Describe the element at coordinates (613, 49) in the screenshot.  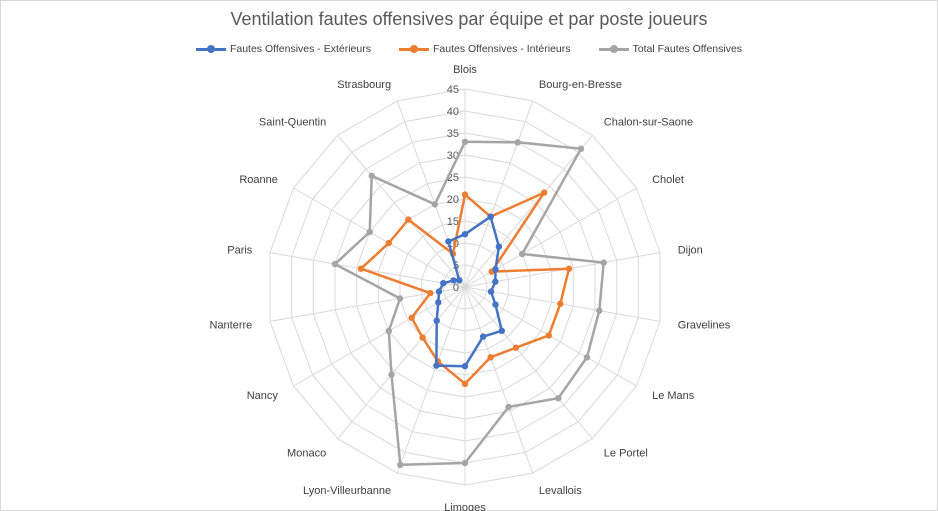
I see `legend-swatch-total` at that location.